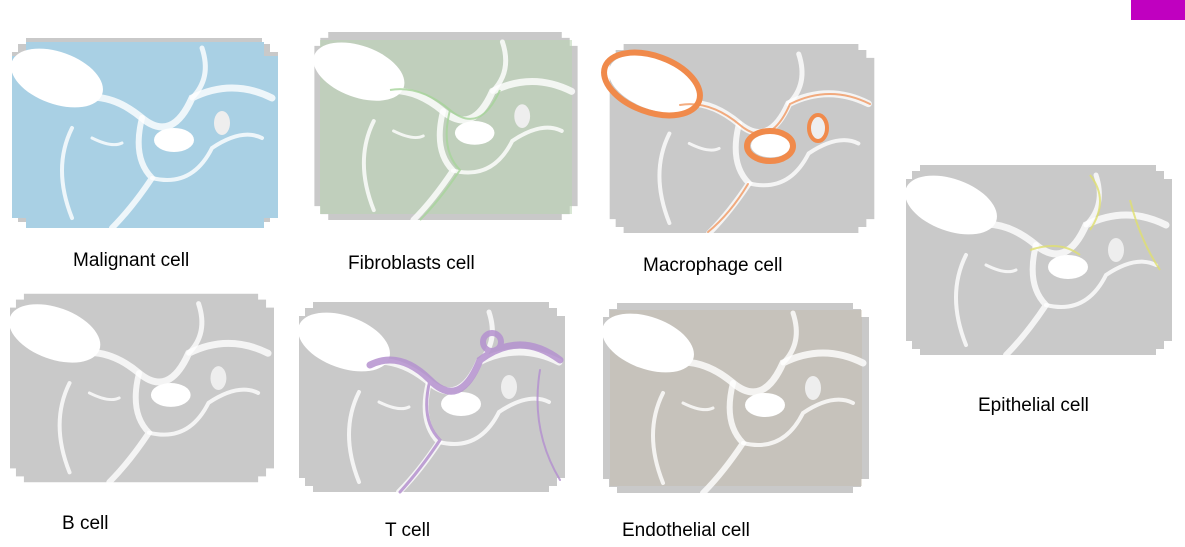 This screenshot has height=547, width=1185. Describe the element at coordinates (85, 523) in the screenshot. I see `panel-label: B cell` at that location.